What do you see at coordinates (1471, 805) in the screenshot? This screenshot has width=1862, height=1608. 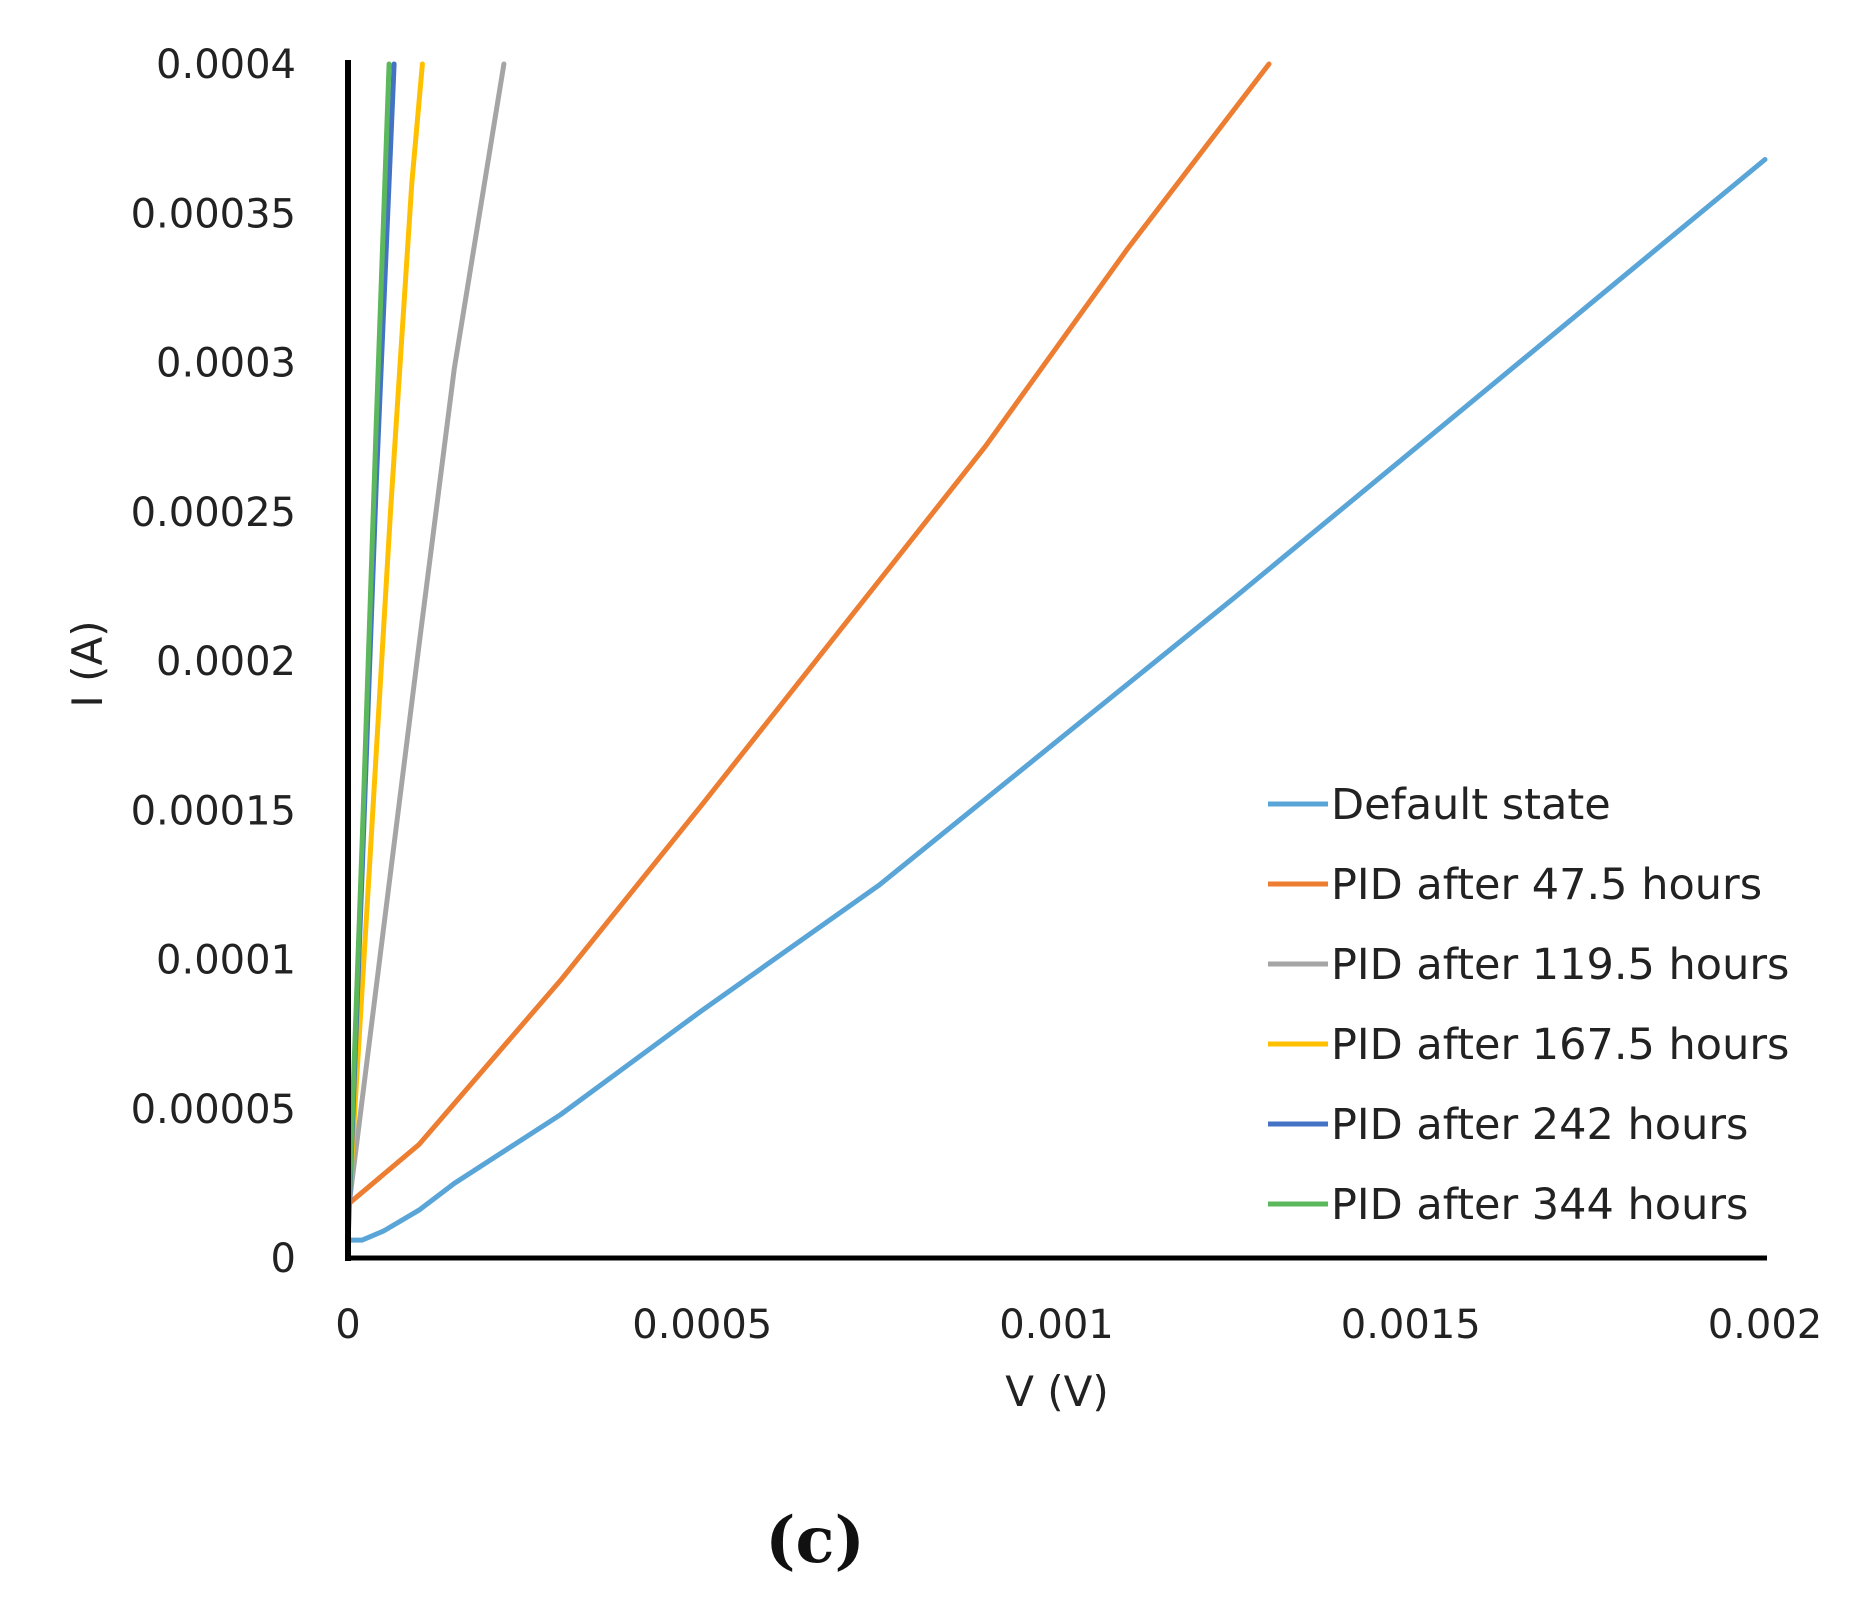 I see `legend-label-1: Default state` at bounding box center [1471, 805].